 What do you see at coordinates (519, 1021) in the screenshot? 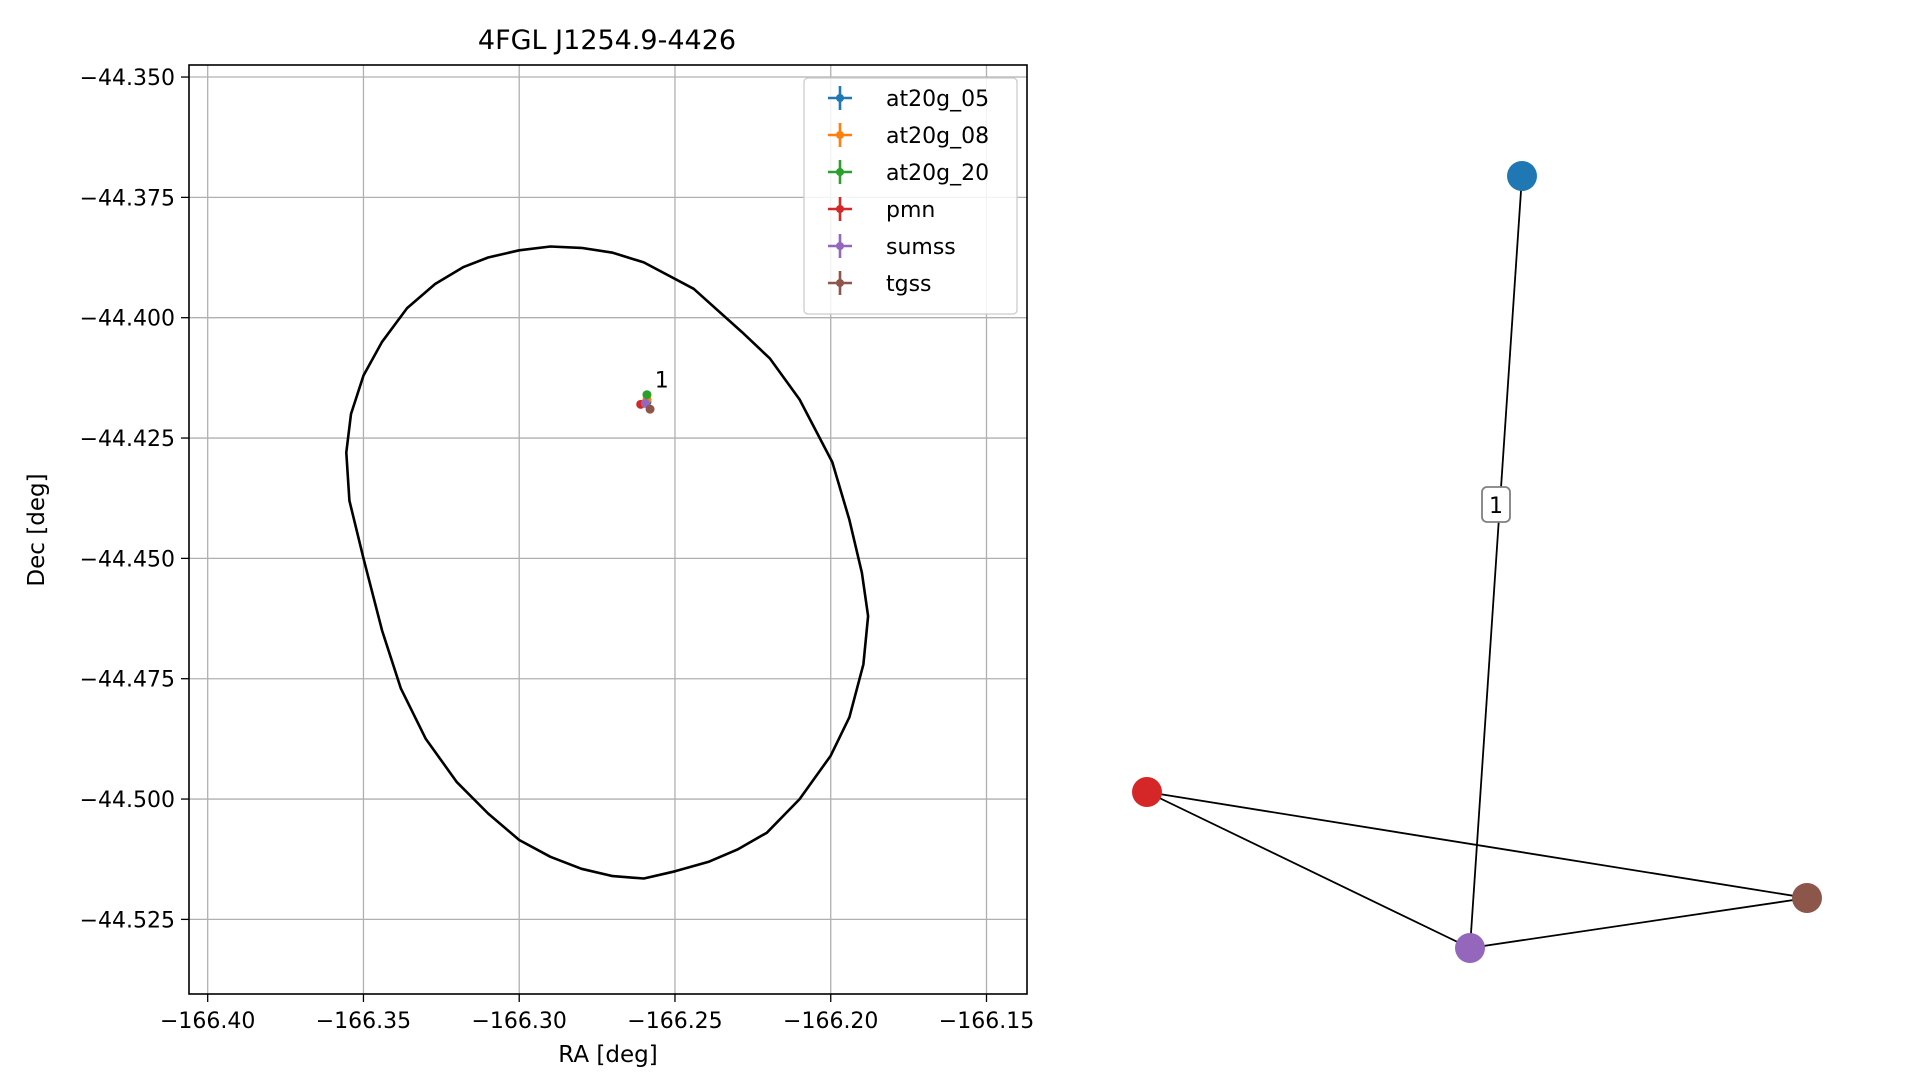
I see `x-tick-label: −166.30` at bounding box center [519, 1021].